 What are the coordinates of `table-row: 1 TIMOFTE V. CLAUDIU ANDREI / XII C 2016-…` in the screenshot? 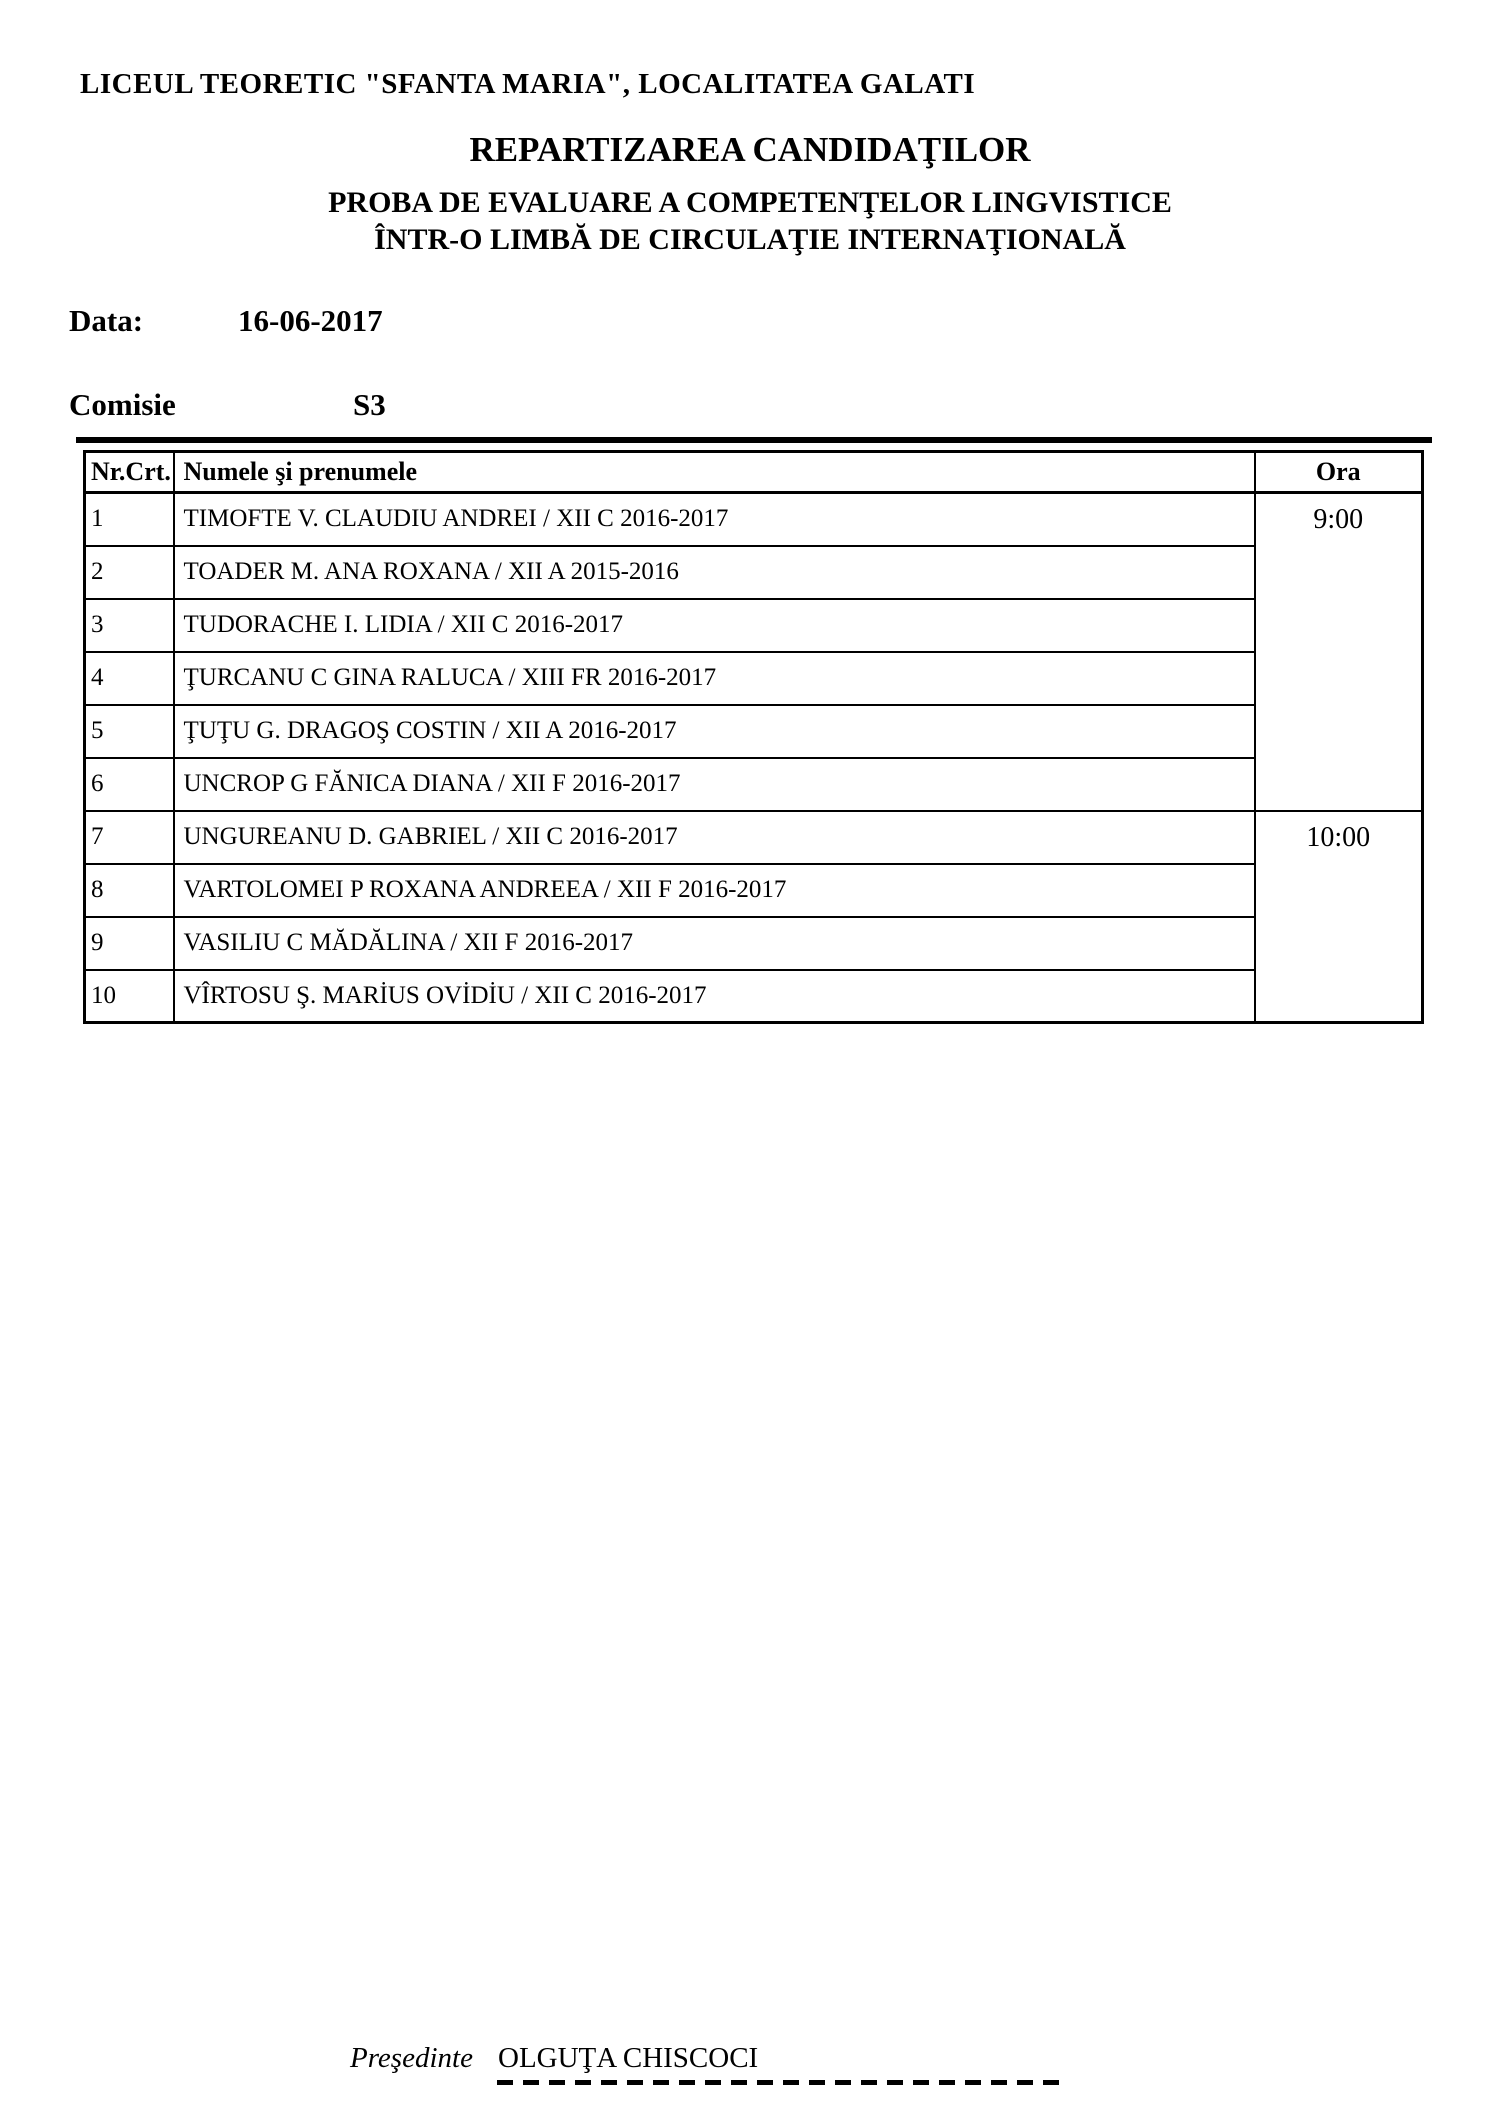 It's located at (753, 651).